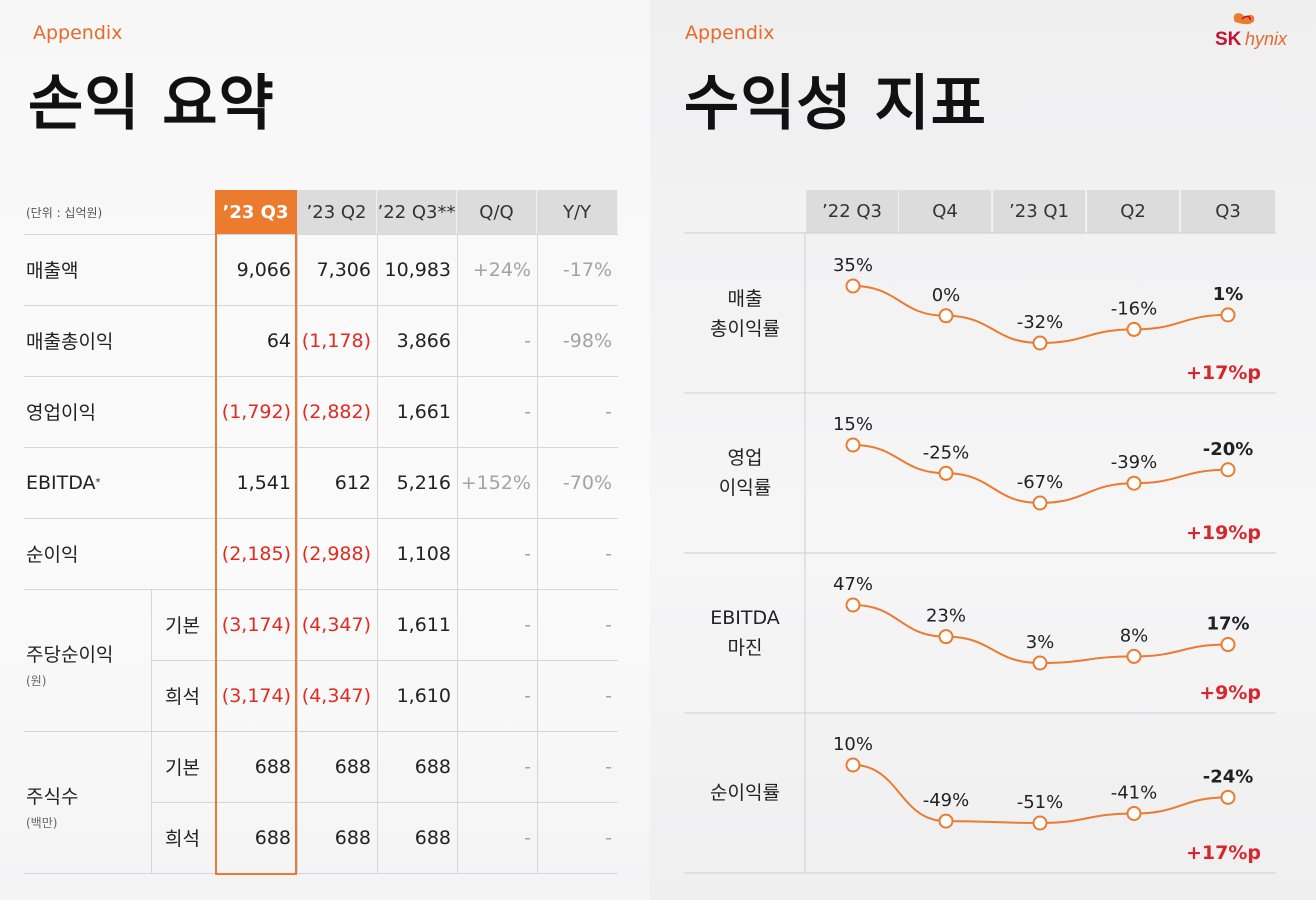 Image resolution: width=1316 pixels, height=900 pixels. What do you see at coordinates (70, 342) in the screenshot?
I see `row-label-text: 매출총이익` at bounding box center [70, 342].